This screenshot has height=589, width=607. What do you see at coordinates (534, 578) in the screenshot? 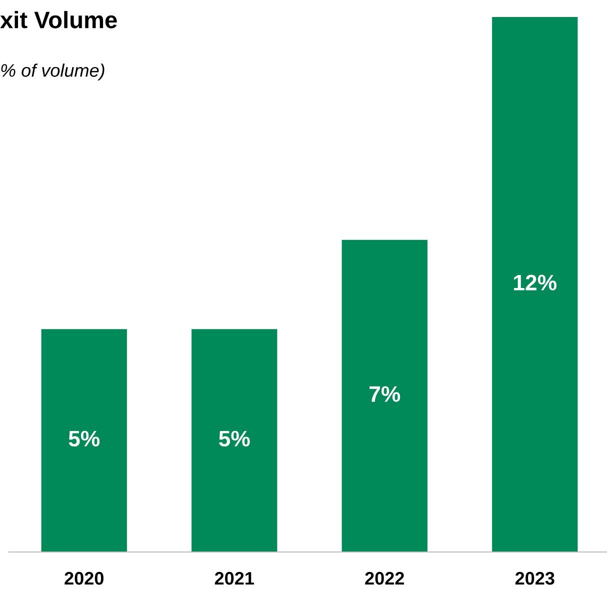
I see `x-tick-label: 2023` at bounding box center [534, 578].